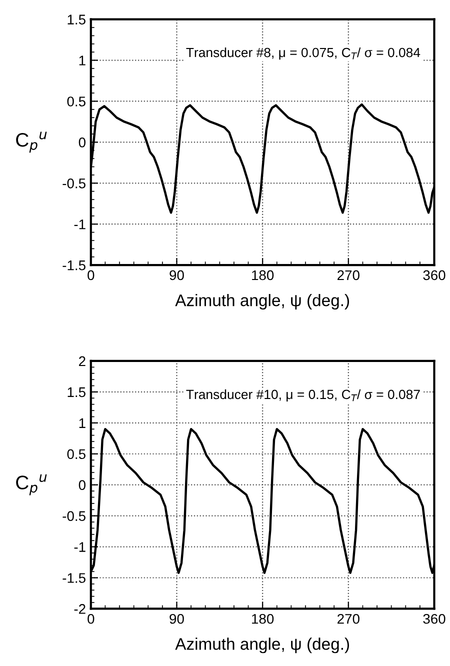  I want to click on annotation: Transducer #8, μ = 0.075, C$_{T}$/ σ = 0.084, so click(303, 54).